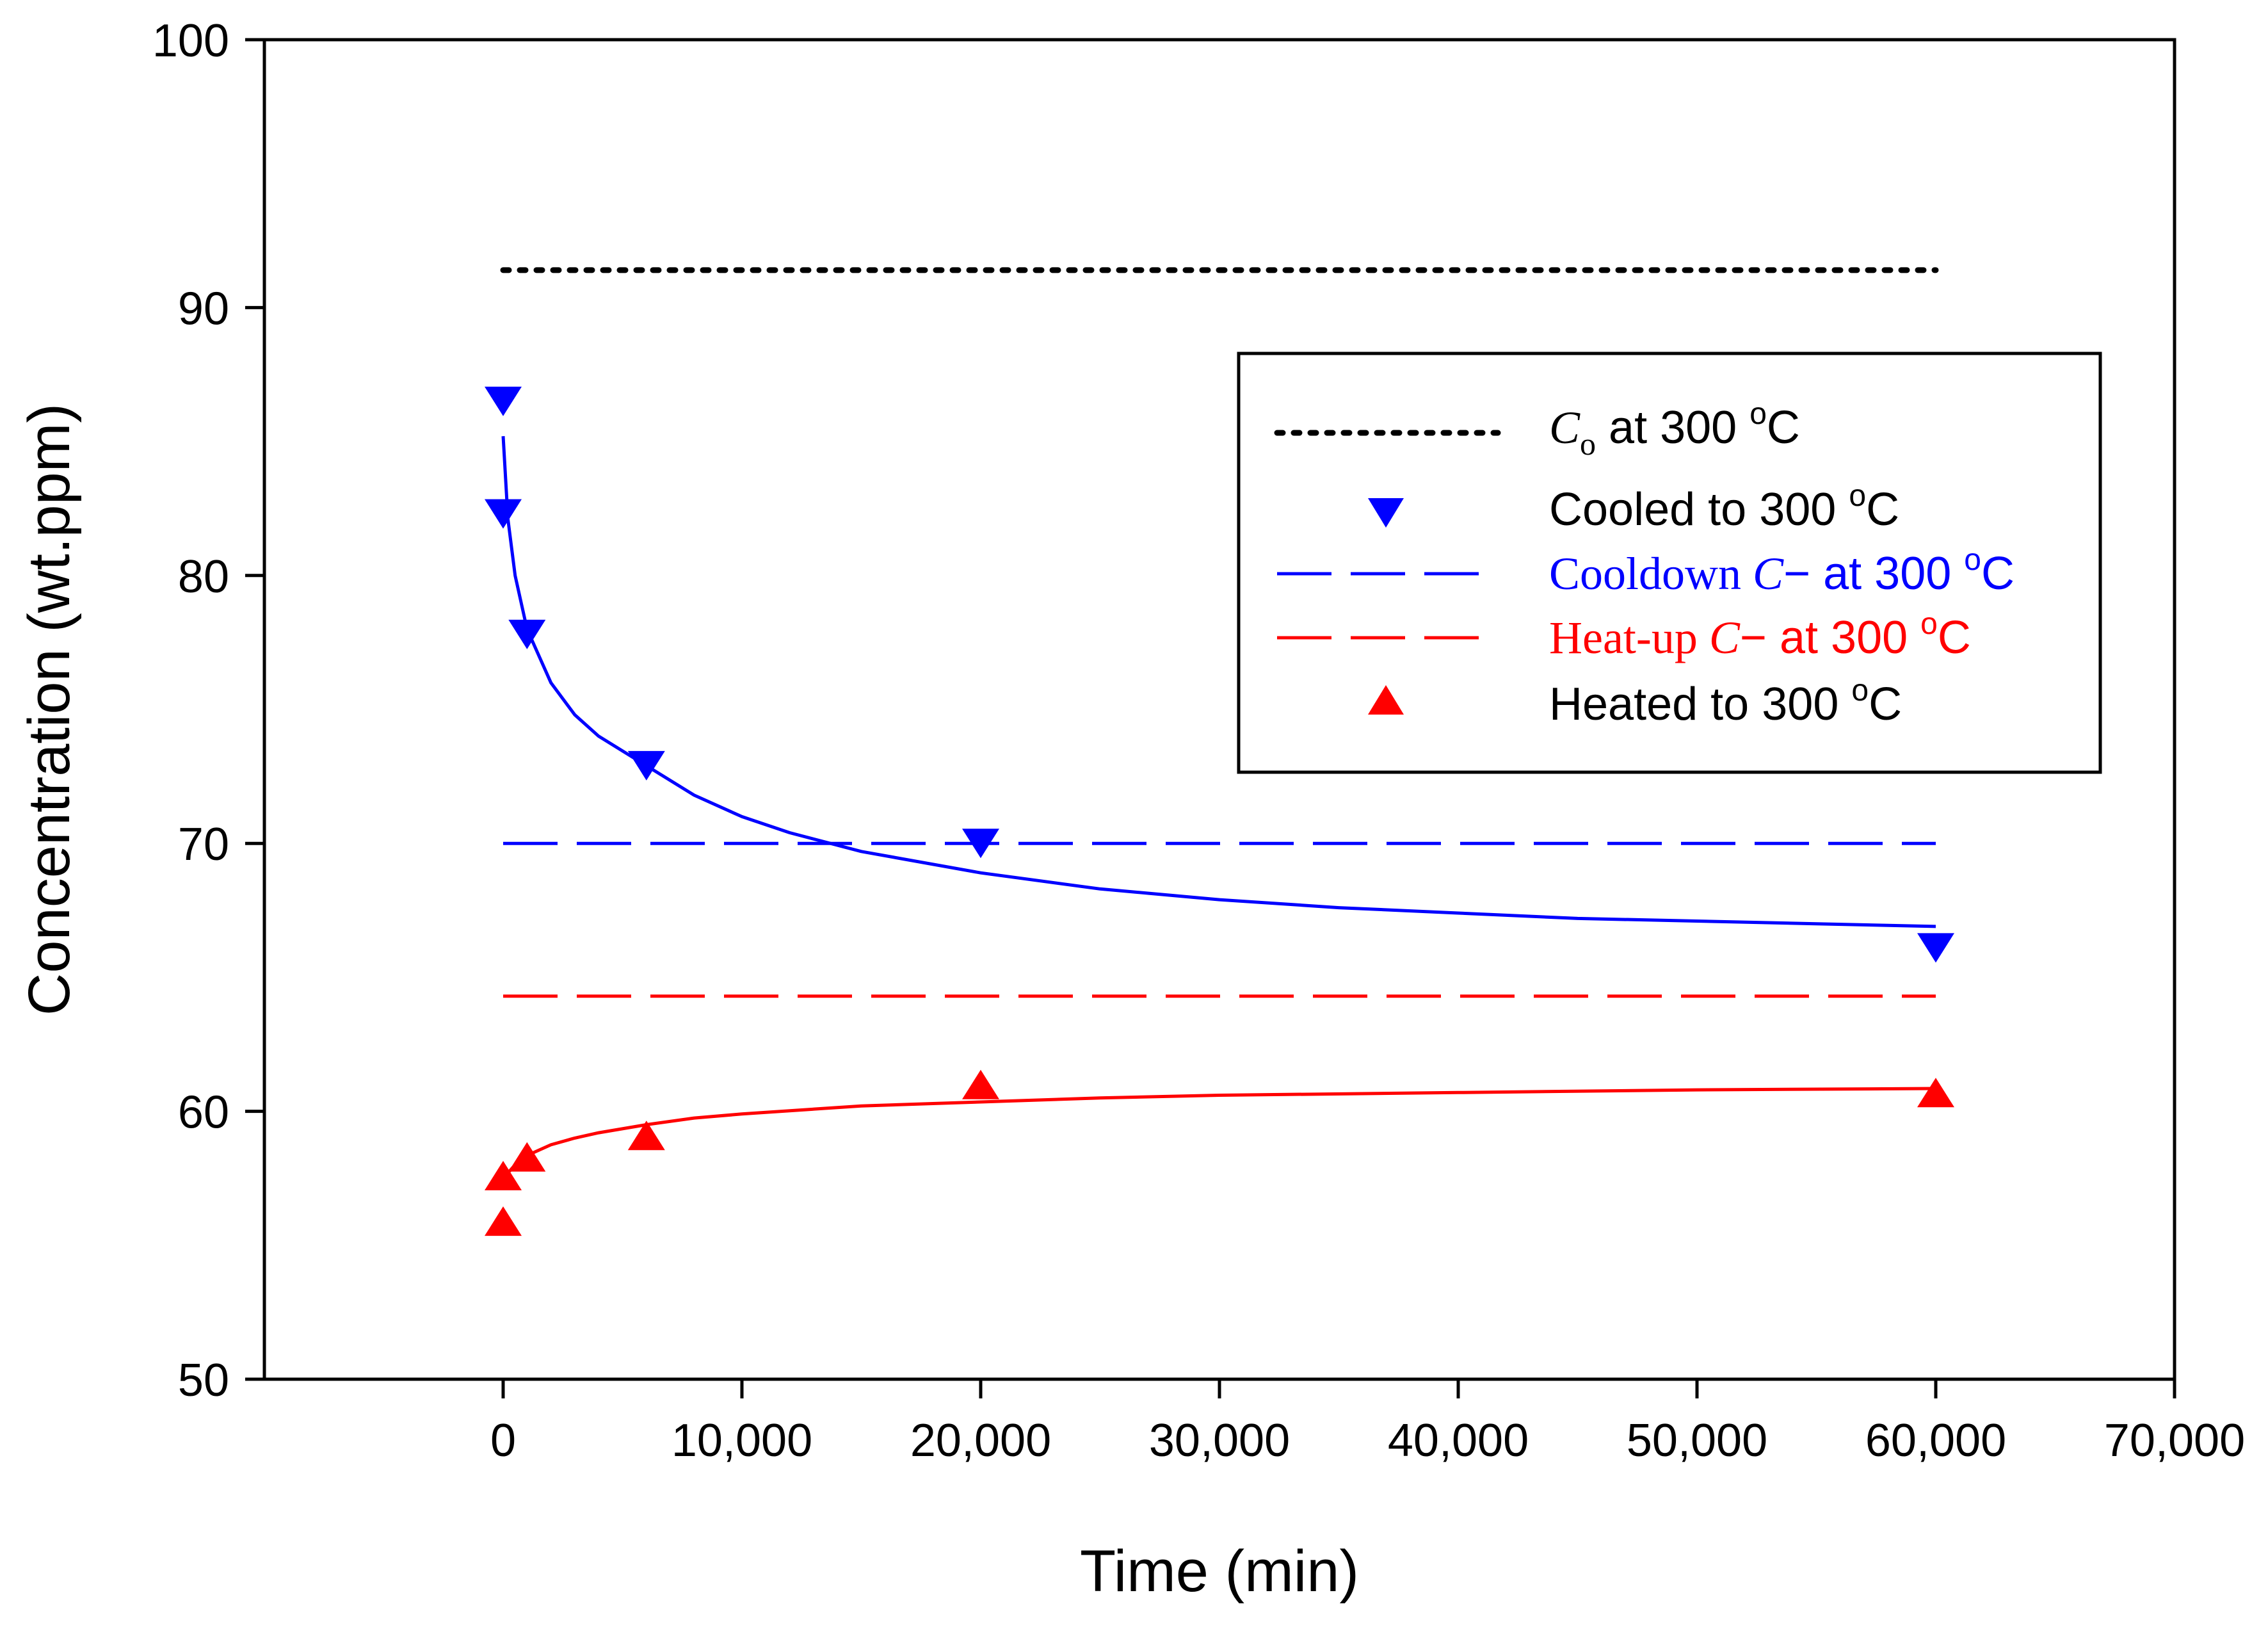 This screenshot has width=2268, height=1627. What do you see at coordinates (1219, 1440) in the screenshot?
I see `x-tick-label: 30,000` at bounding box center [1219, 1440].